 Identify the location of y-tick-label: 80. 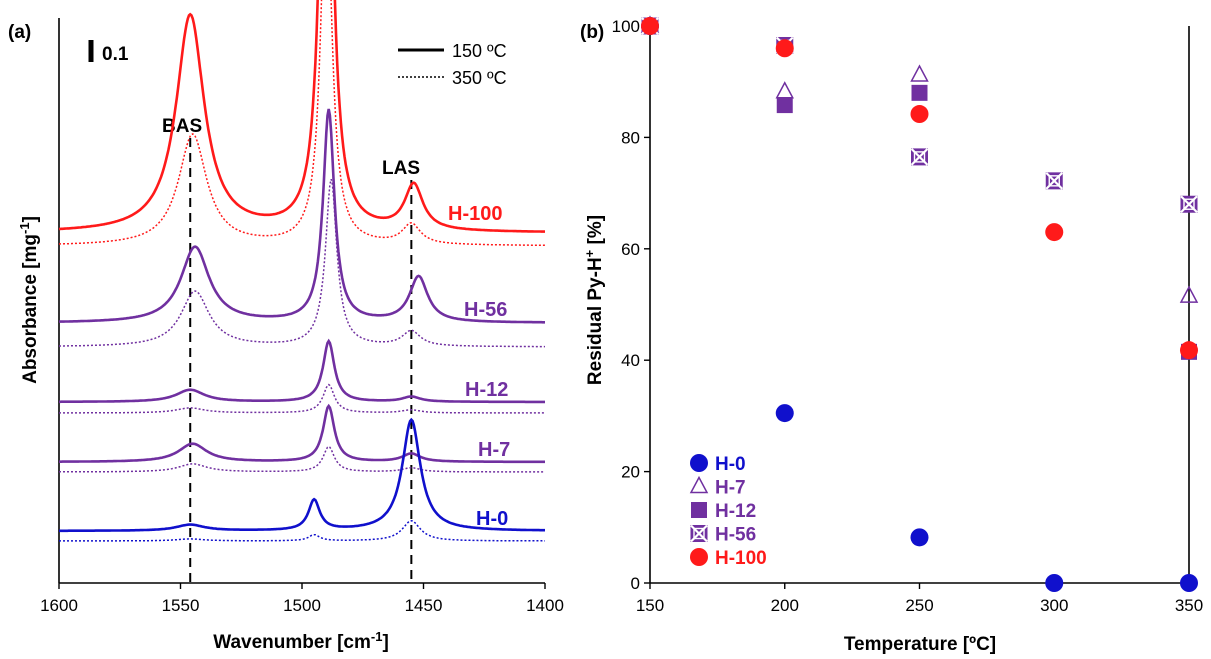
(630, 137).